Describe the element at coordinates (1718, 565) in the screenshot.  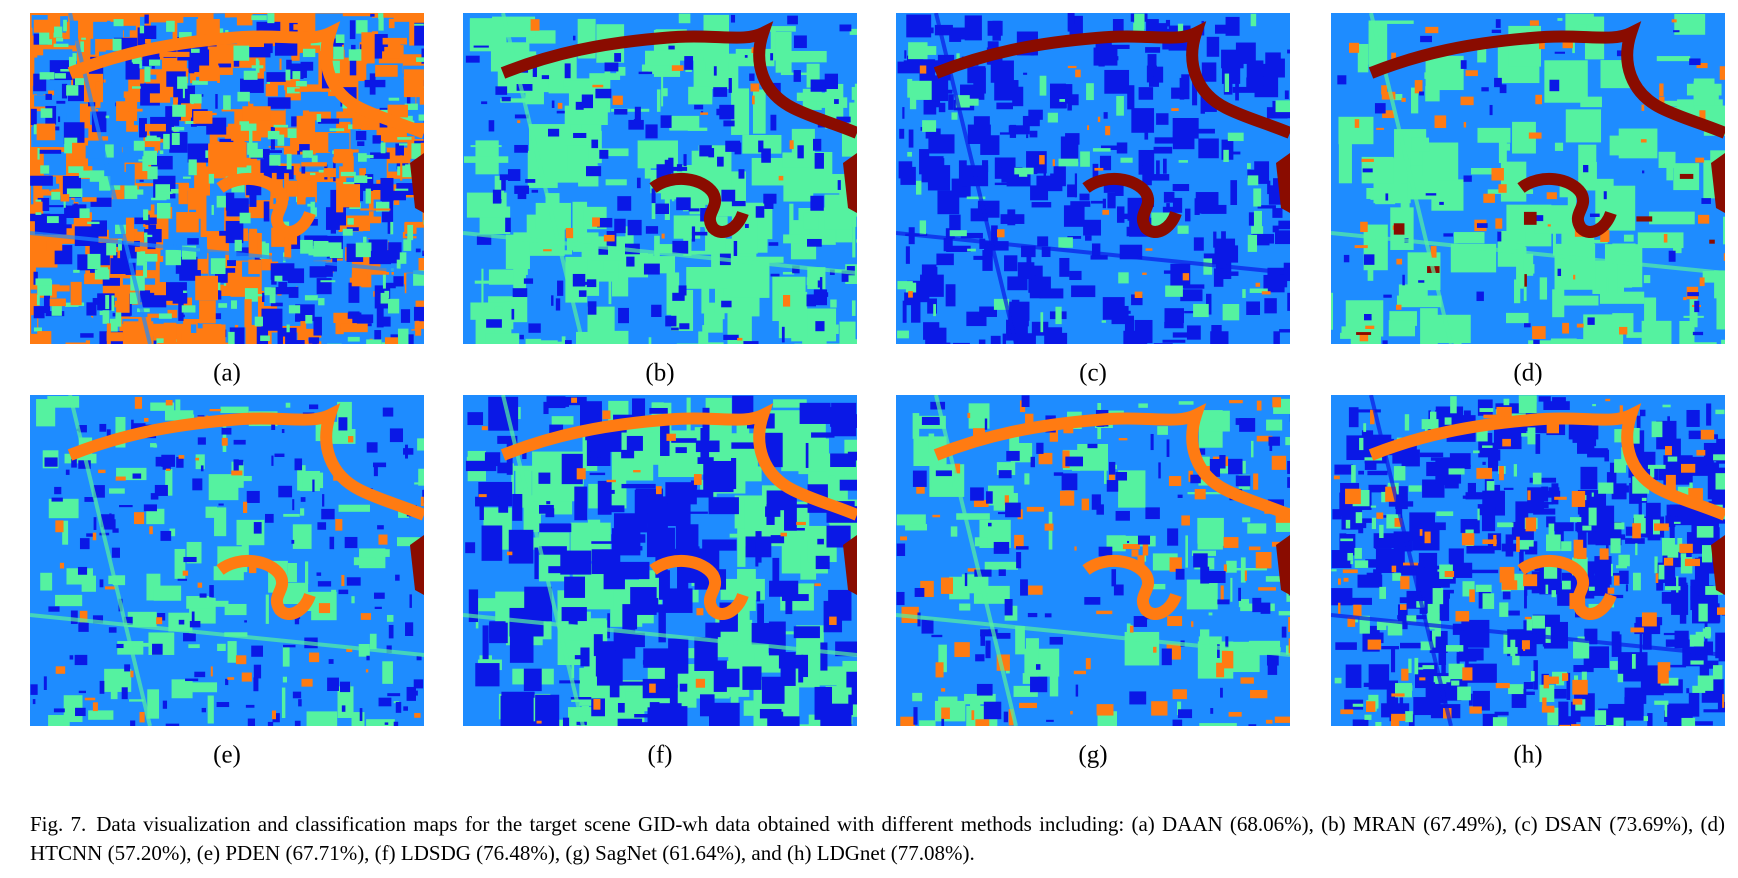
I see `map-river` at that location.